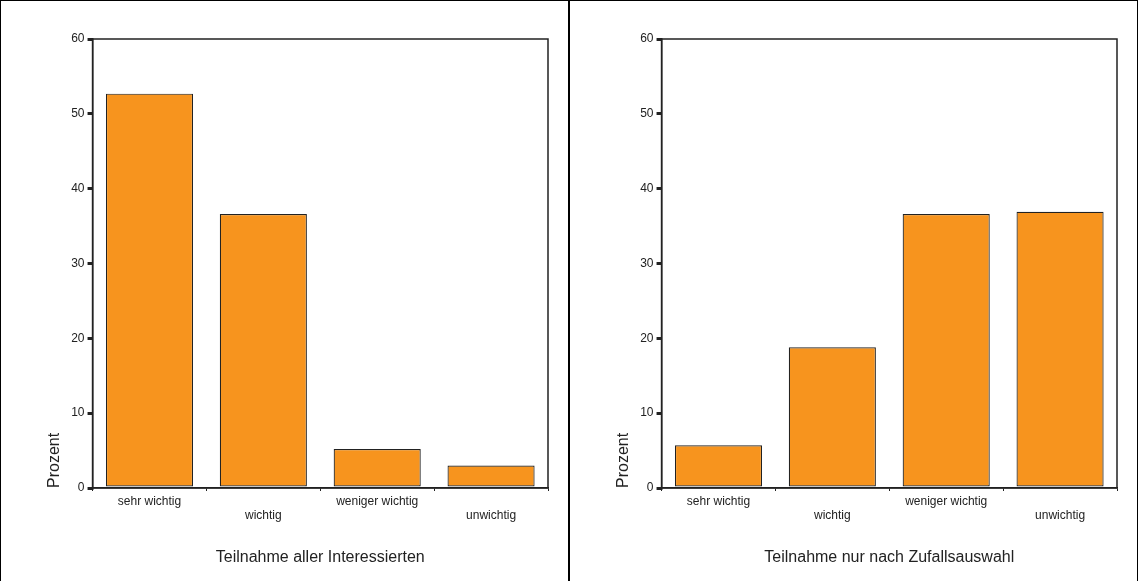  Describe the element at coordinates (320, 556) in the screenshot. I see `x-axis-title: Teilnahme aller Interessierten` at that location.